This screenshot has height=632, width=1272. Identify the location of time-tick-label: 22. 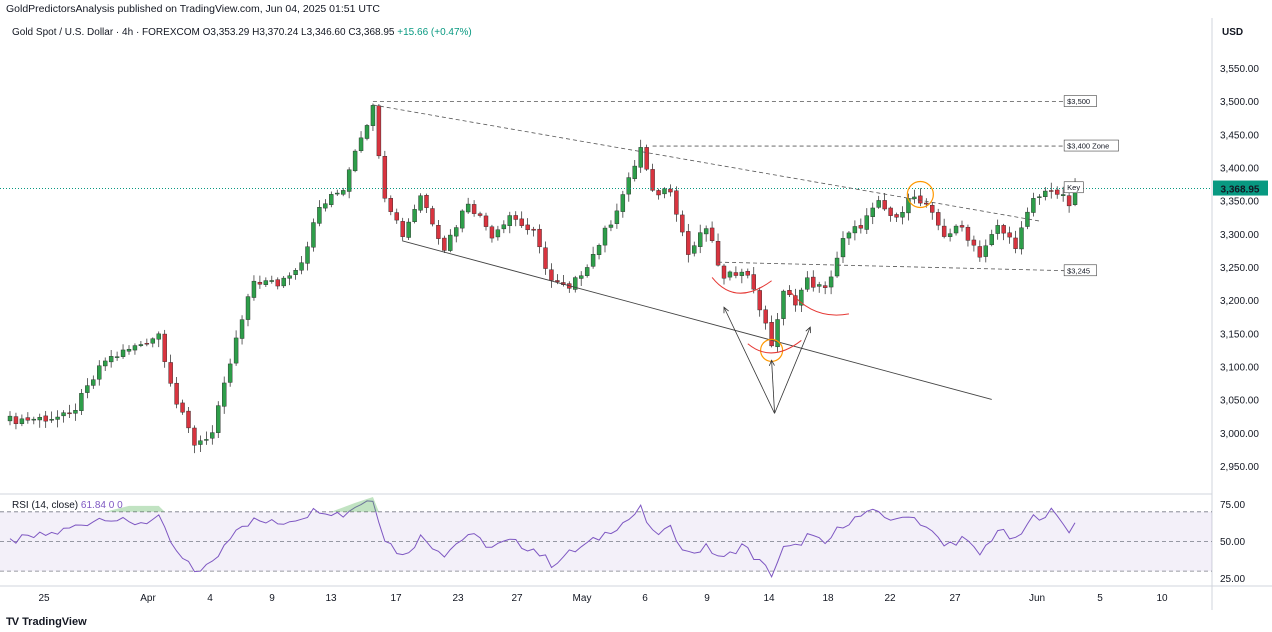
(890, 598).